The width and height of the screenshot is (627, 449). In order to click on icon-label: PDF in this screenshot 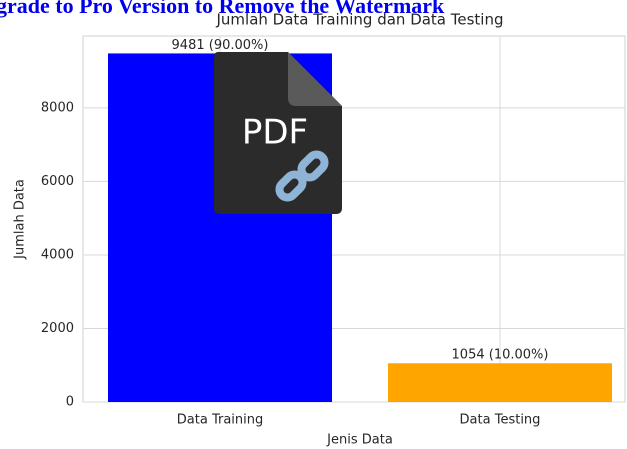, I will do `click(275, 133)`.